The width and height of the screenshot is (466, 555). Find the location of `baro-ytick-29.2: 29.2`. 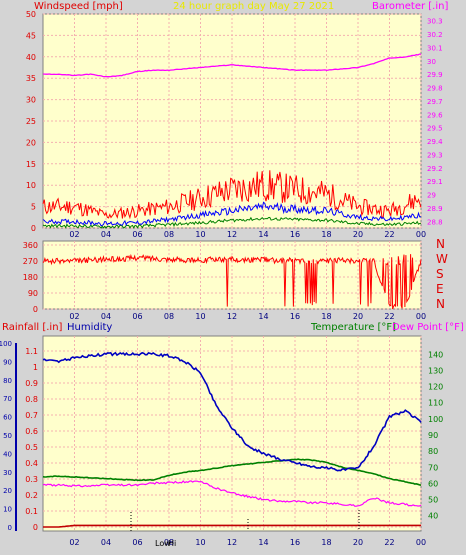

baro-ytick-29.2: 29.2 is located at coordinates (435, 169).